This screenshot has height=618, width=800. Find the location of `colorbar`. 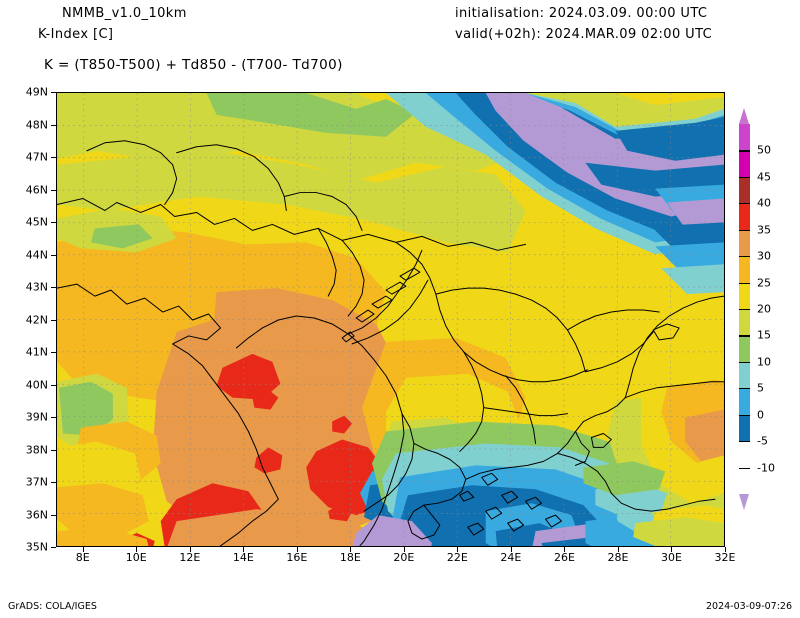

colorbar is located at coordinates (744, 309).